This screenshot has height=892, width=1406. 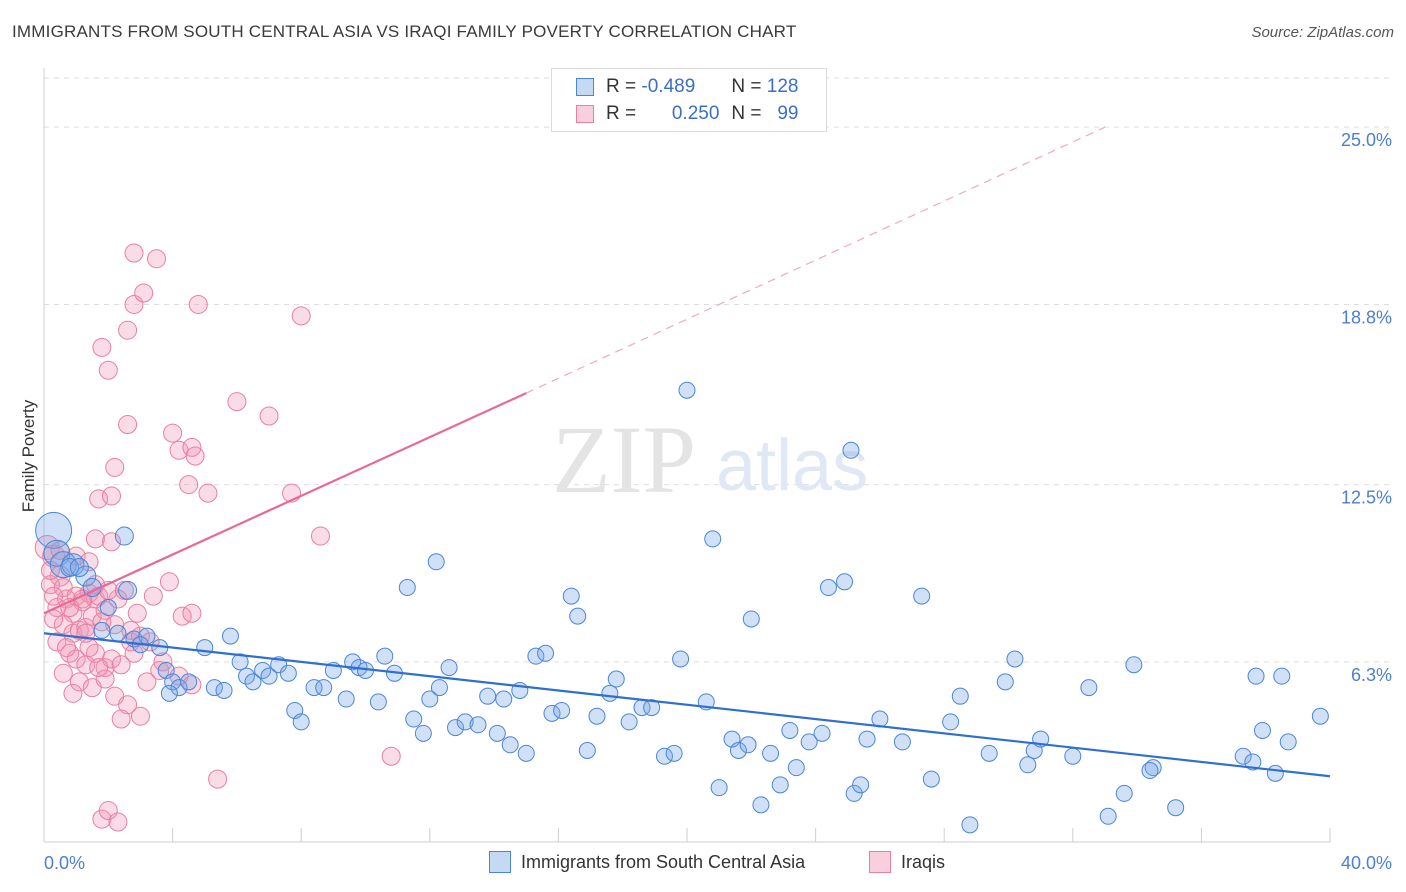 I want to click on bottom-legend-label-blue: Immigrants from South Central Asia, so click(x=663, y=861).